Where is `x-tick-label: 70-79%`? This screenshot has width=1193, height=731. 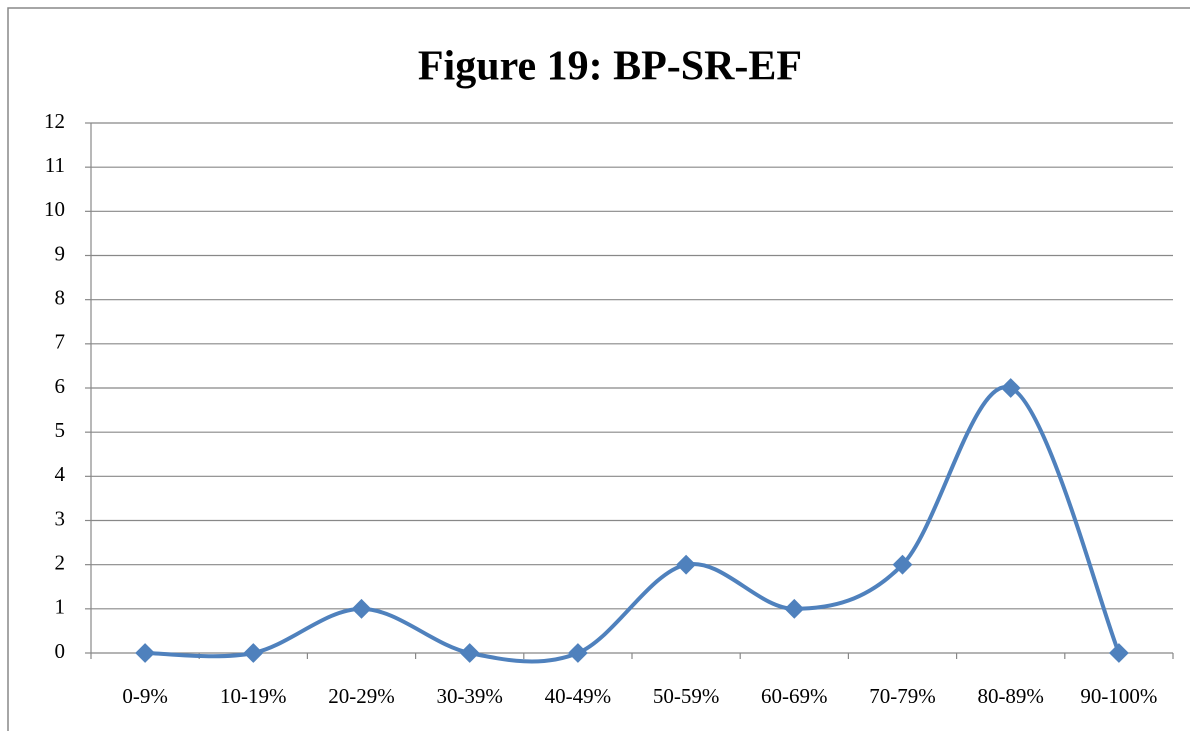
x-tick-label: 70-79% is located at coordinates (902, 696).